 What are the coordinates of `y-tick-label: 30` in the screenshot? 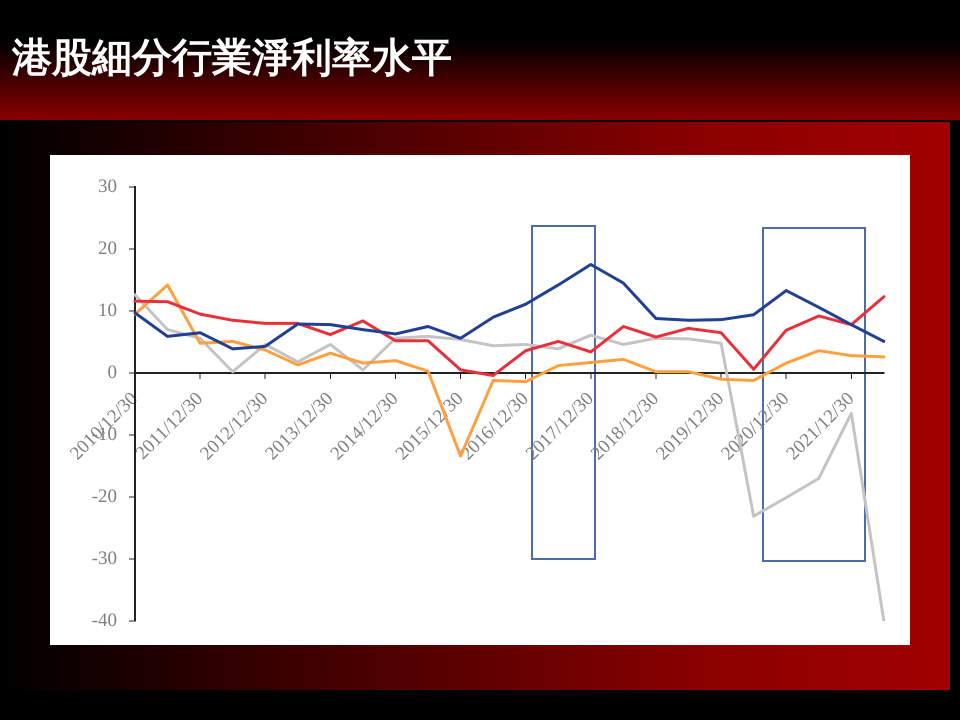 It's located at (107, 186).